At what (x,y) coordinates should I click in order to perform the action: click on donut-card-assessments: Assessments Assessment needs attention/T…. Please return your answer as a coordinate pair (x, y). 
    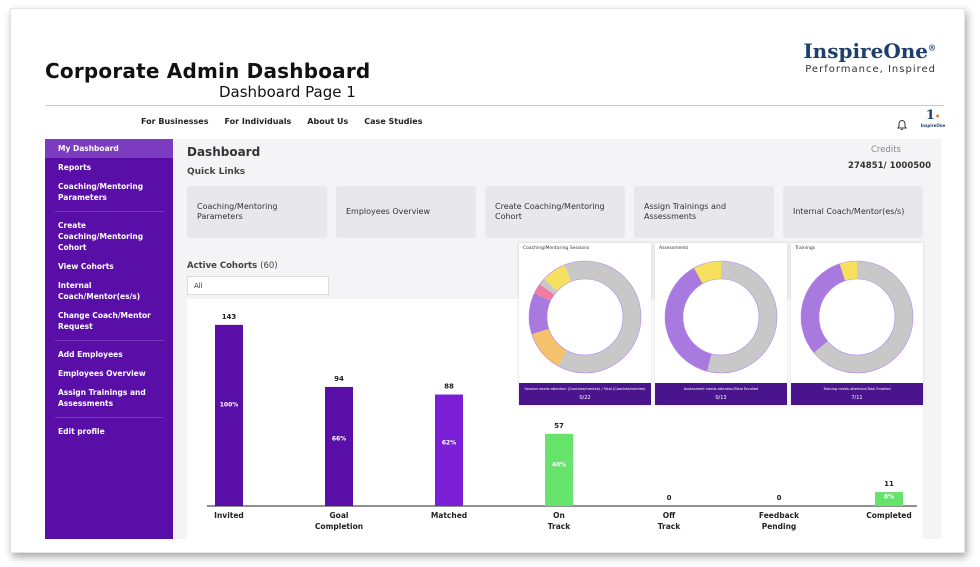
    Looking at the image, I should click on (721, 324).